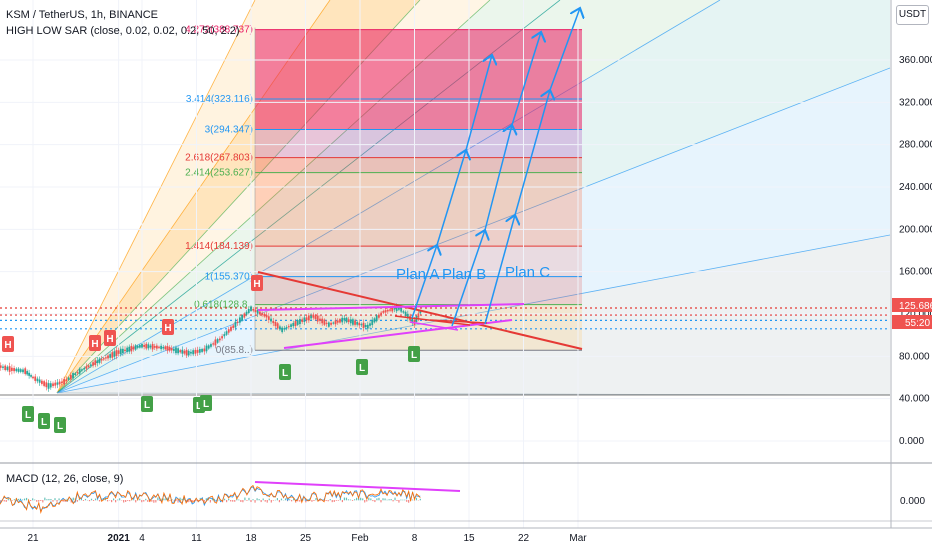 Image resolution: width=932 pixels, height=550 pixels. Describe the element at coordinates (420, 310) in the screenshot. I see `trend-lines` at that location.